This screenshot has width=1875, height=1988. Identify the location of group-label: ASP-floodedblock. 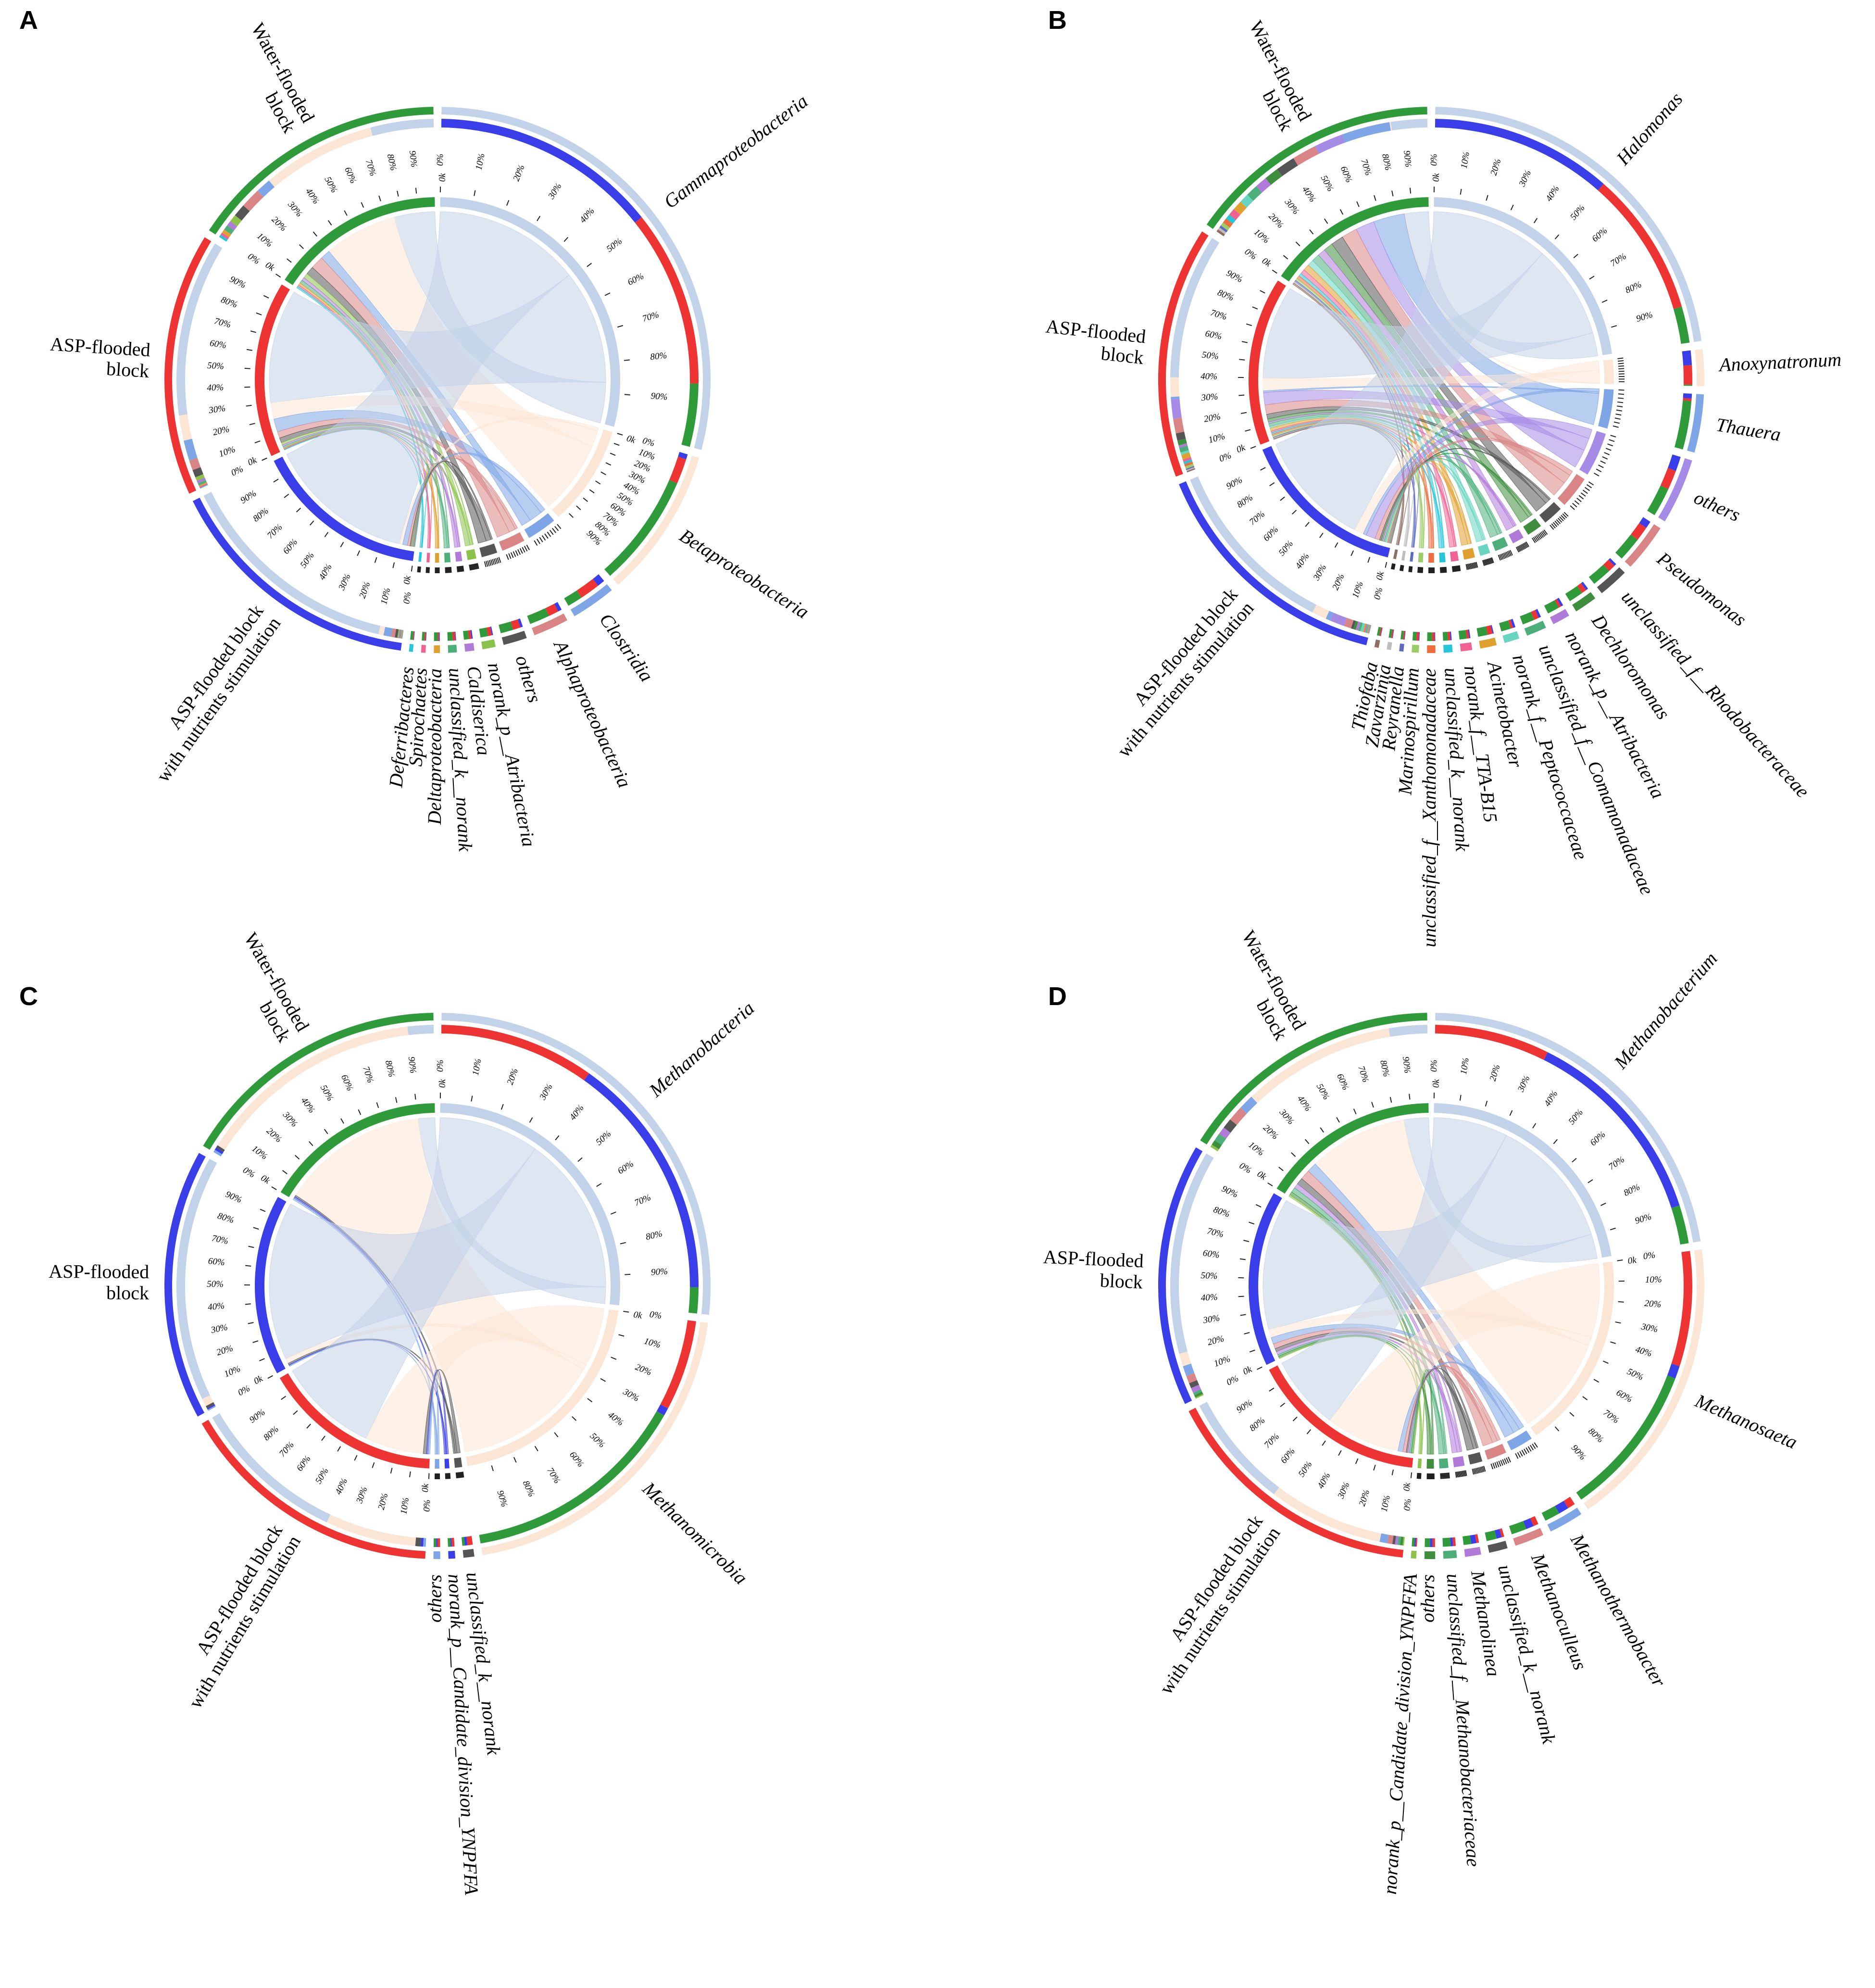
(1094, 342).